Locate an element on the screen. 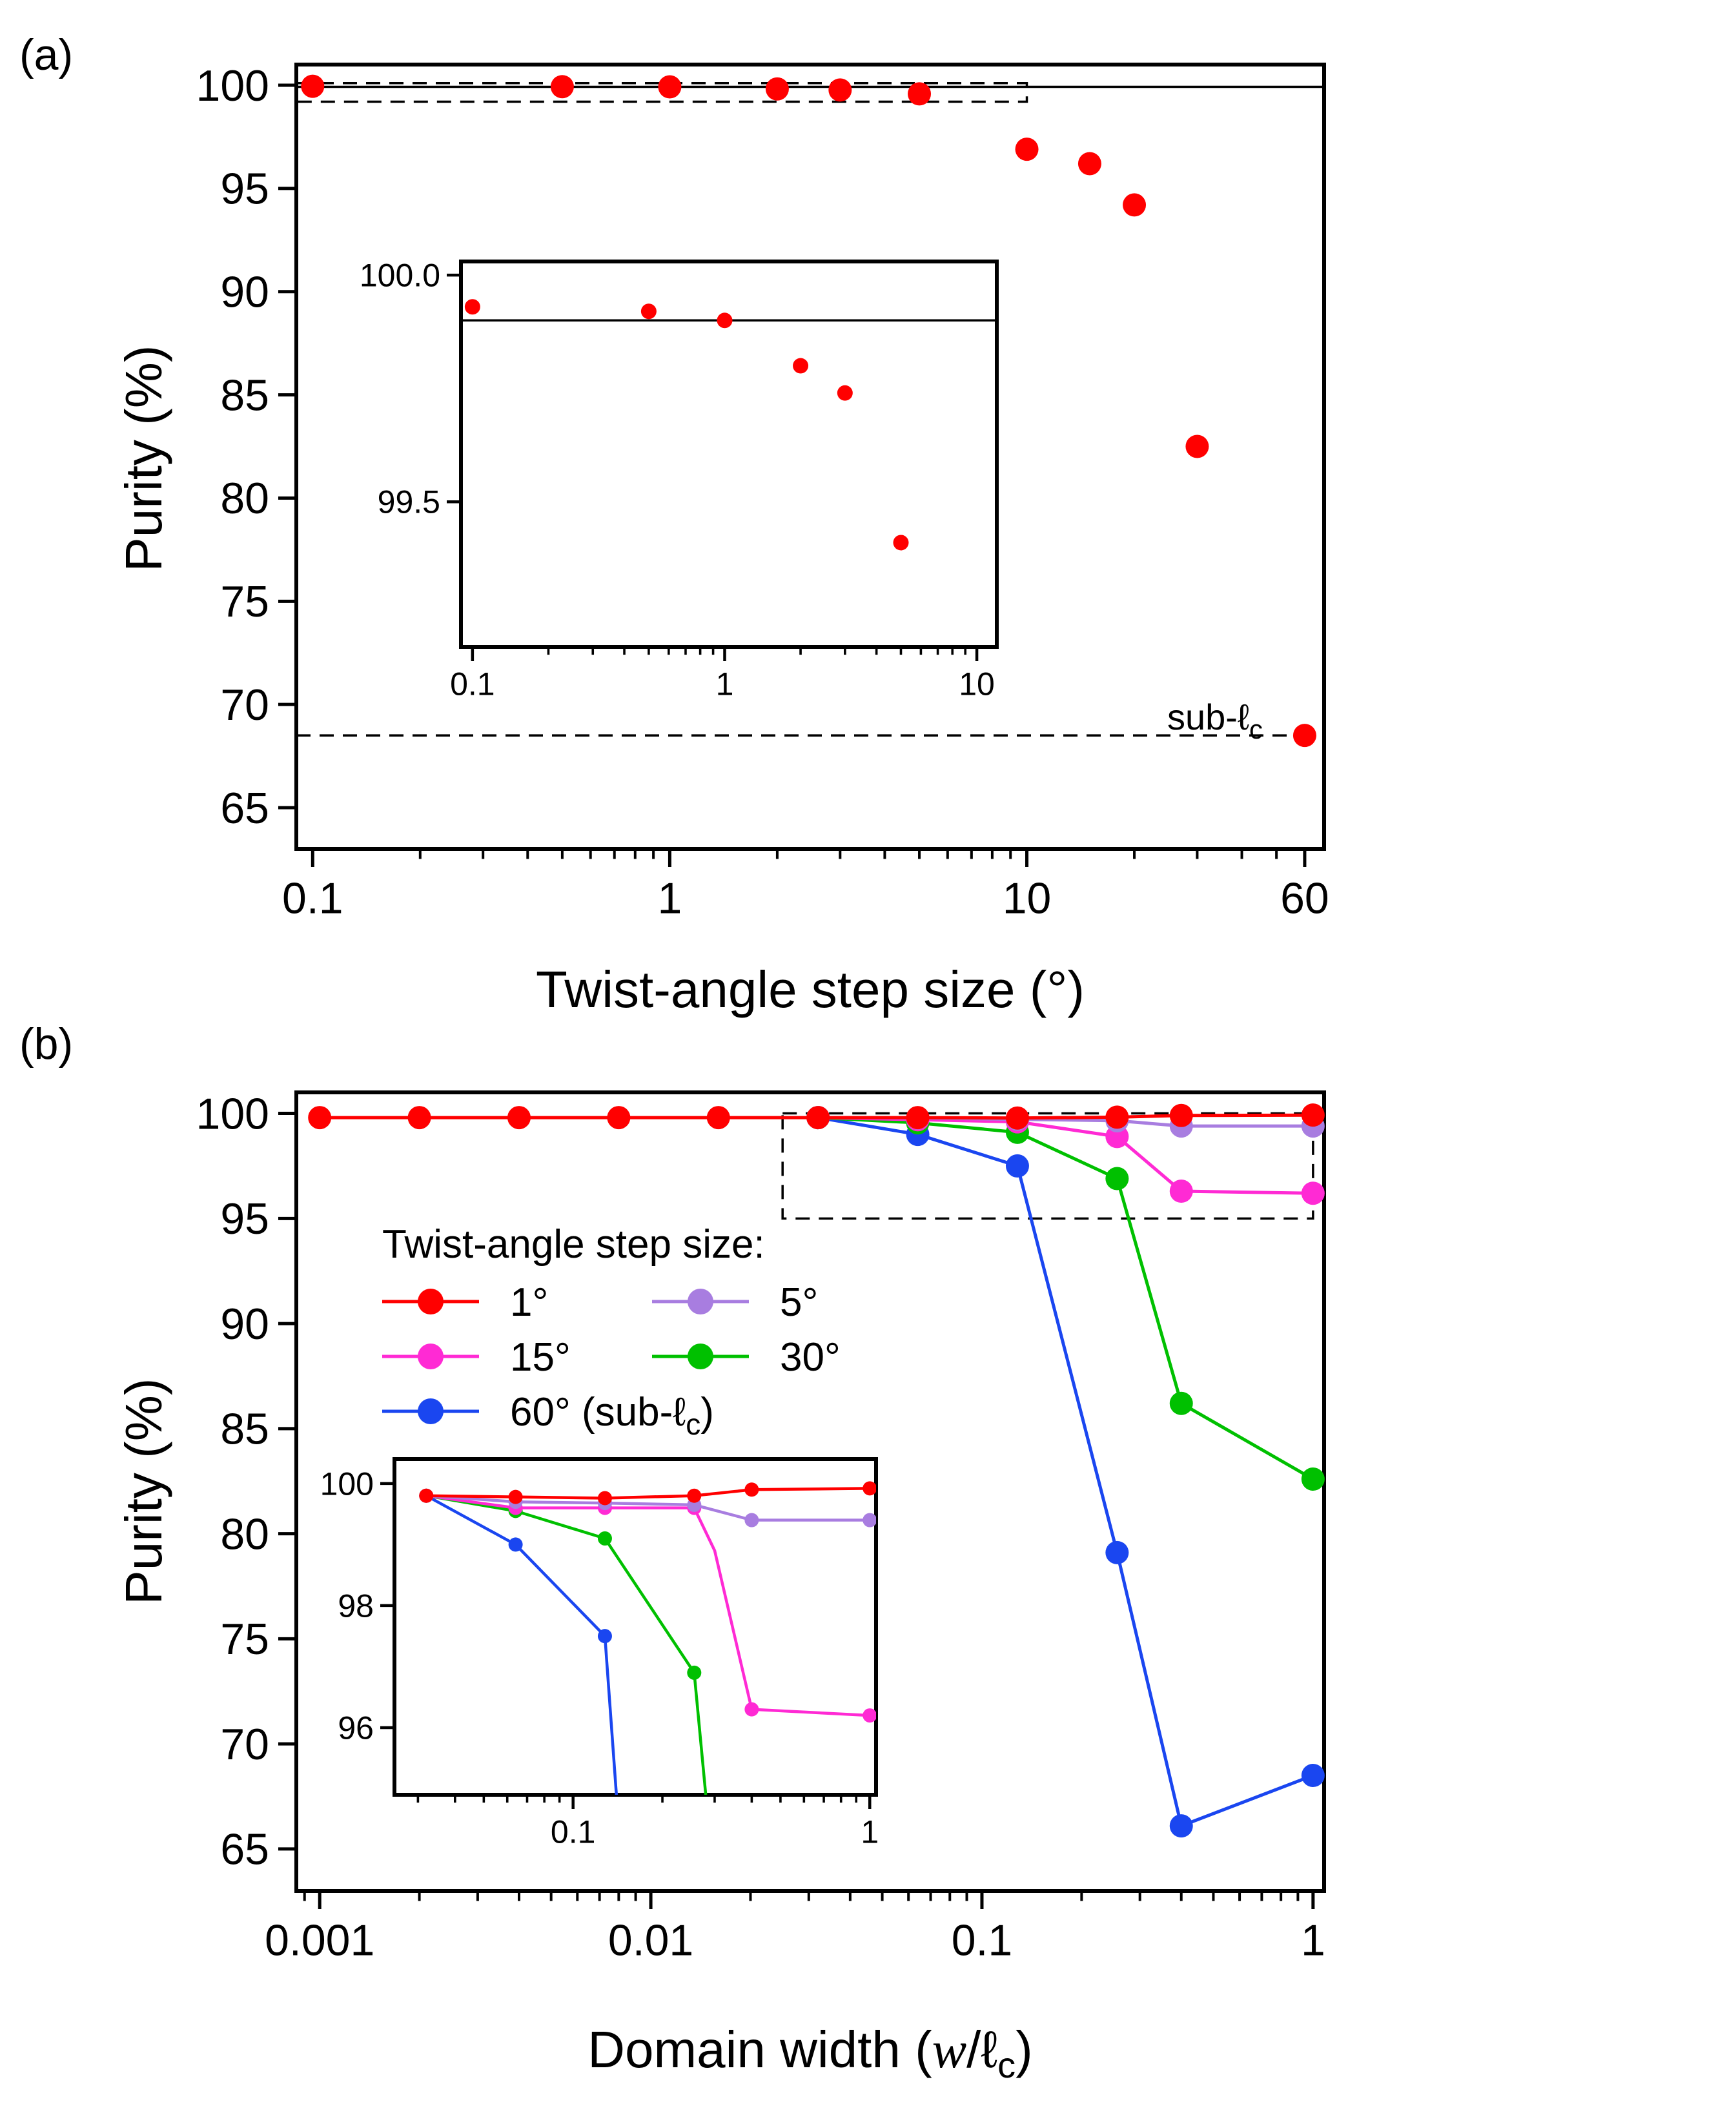 This screenshot has height=2126, width=1736. panel-b-ytick-label-2: 75 is located at coordinates (244, 1639).